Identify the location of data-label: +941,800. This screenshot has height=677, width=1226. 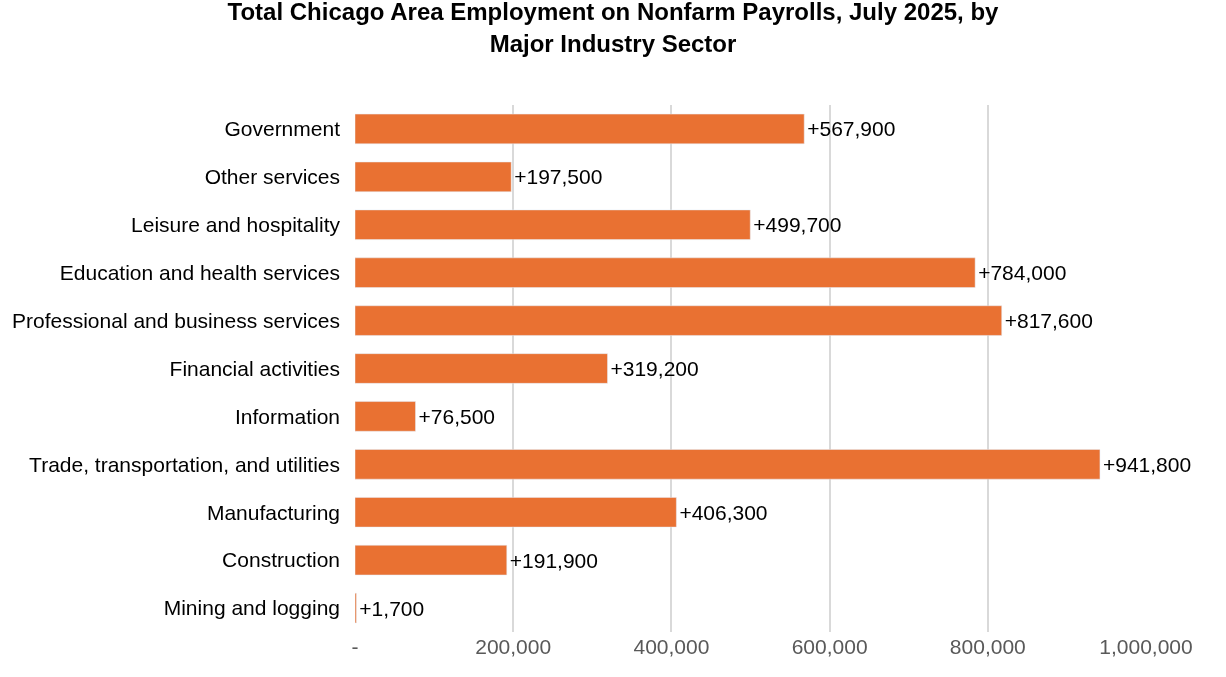
(1147, 464).